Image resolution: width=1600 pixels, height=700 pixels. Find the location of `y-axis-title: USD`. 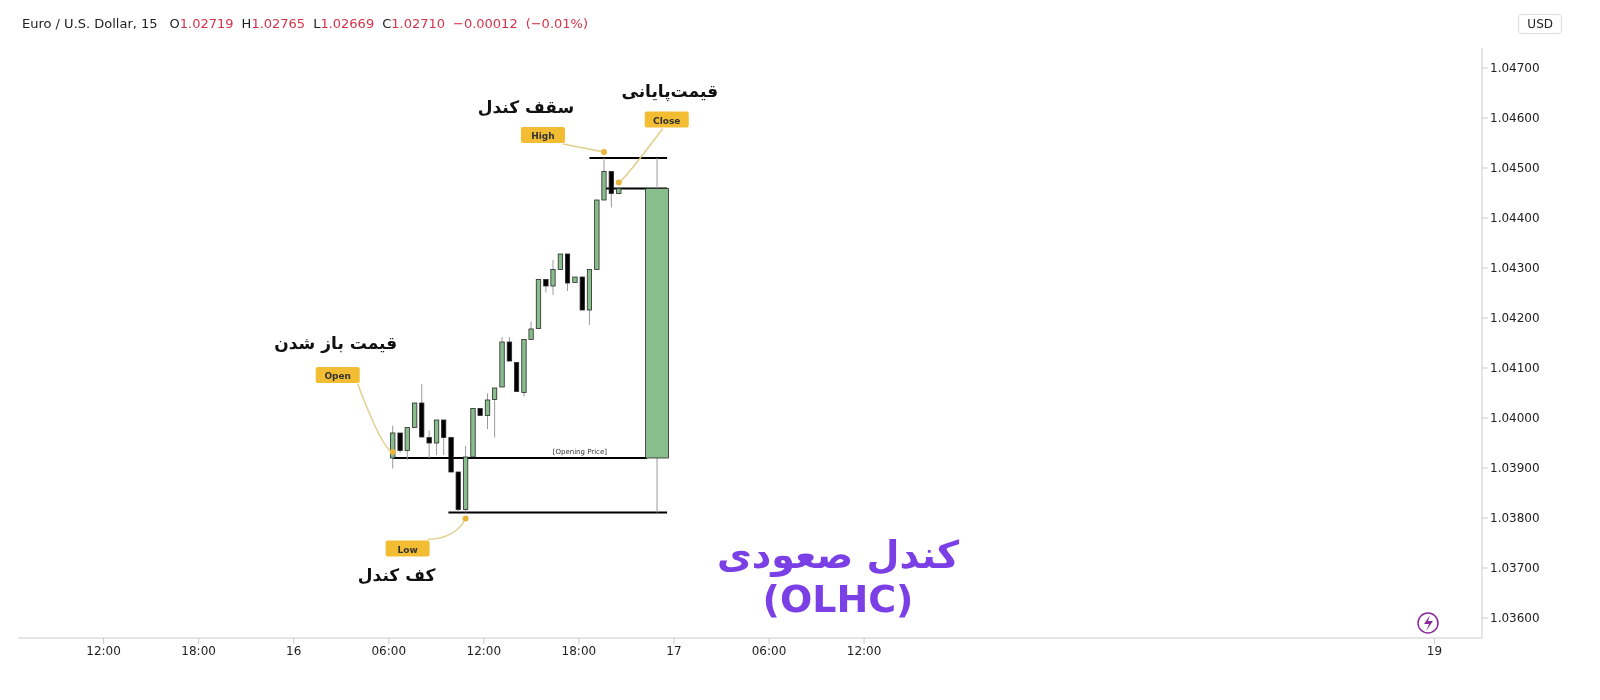

y-axis-title: USD is located at coordinates (1540, 24).